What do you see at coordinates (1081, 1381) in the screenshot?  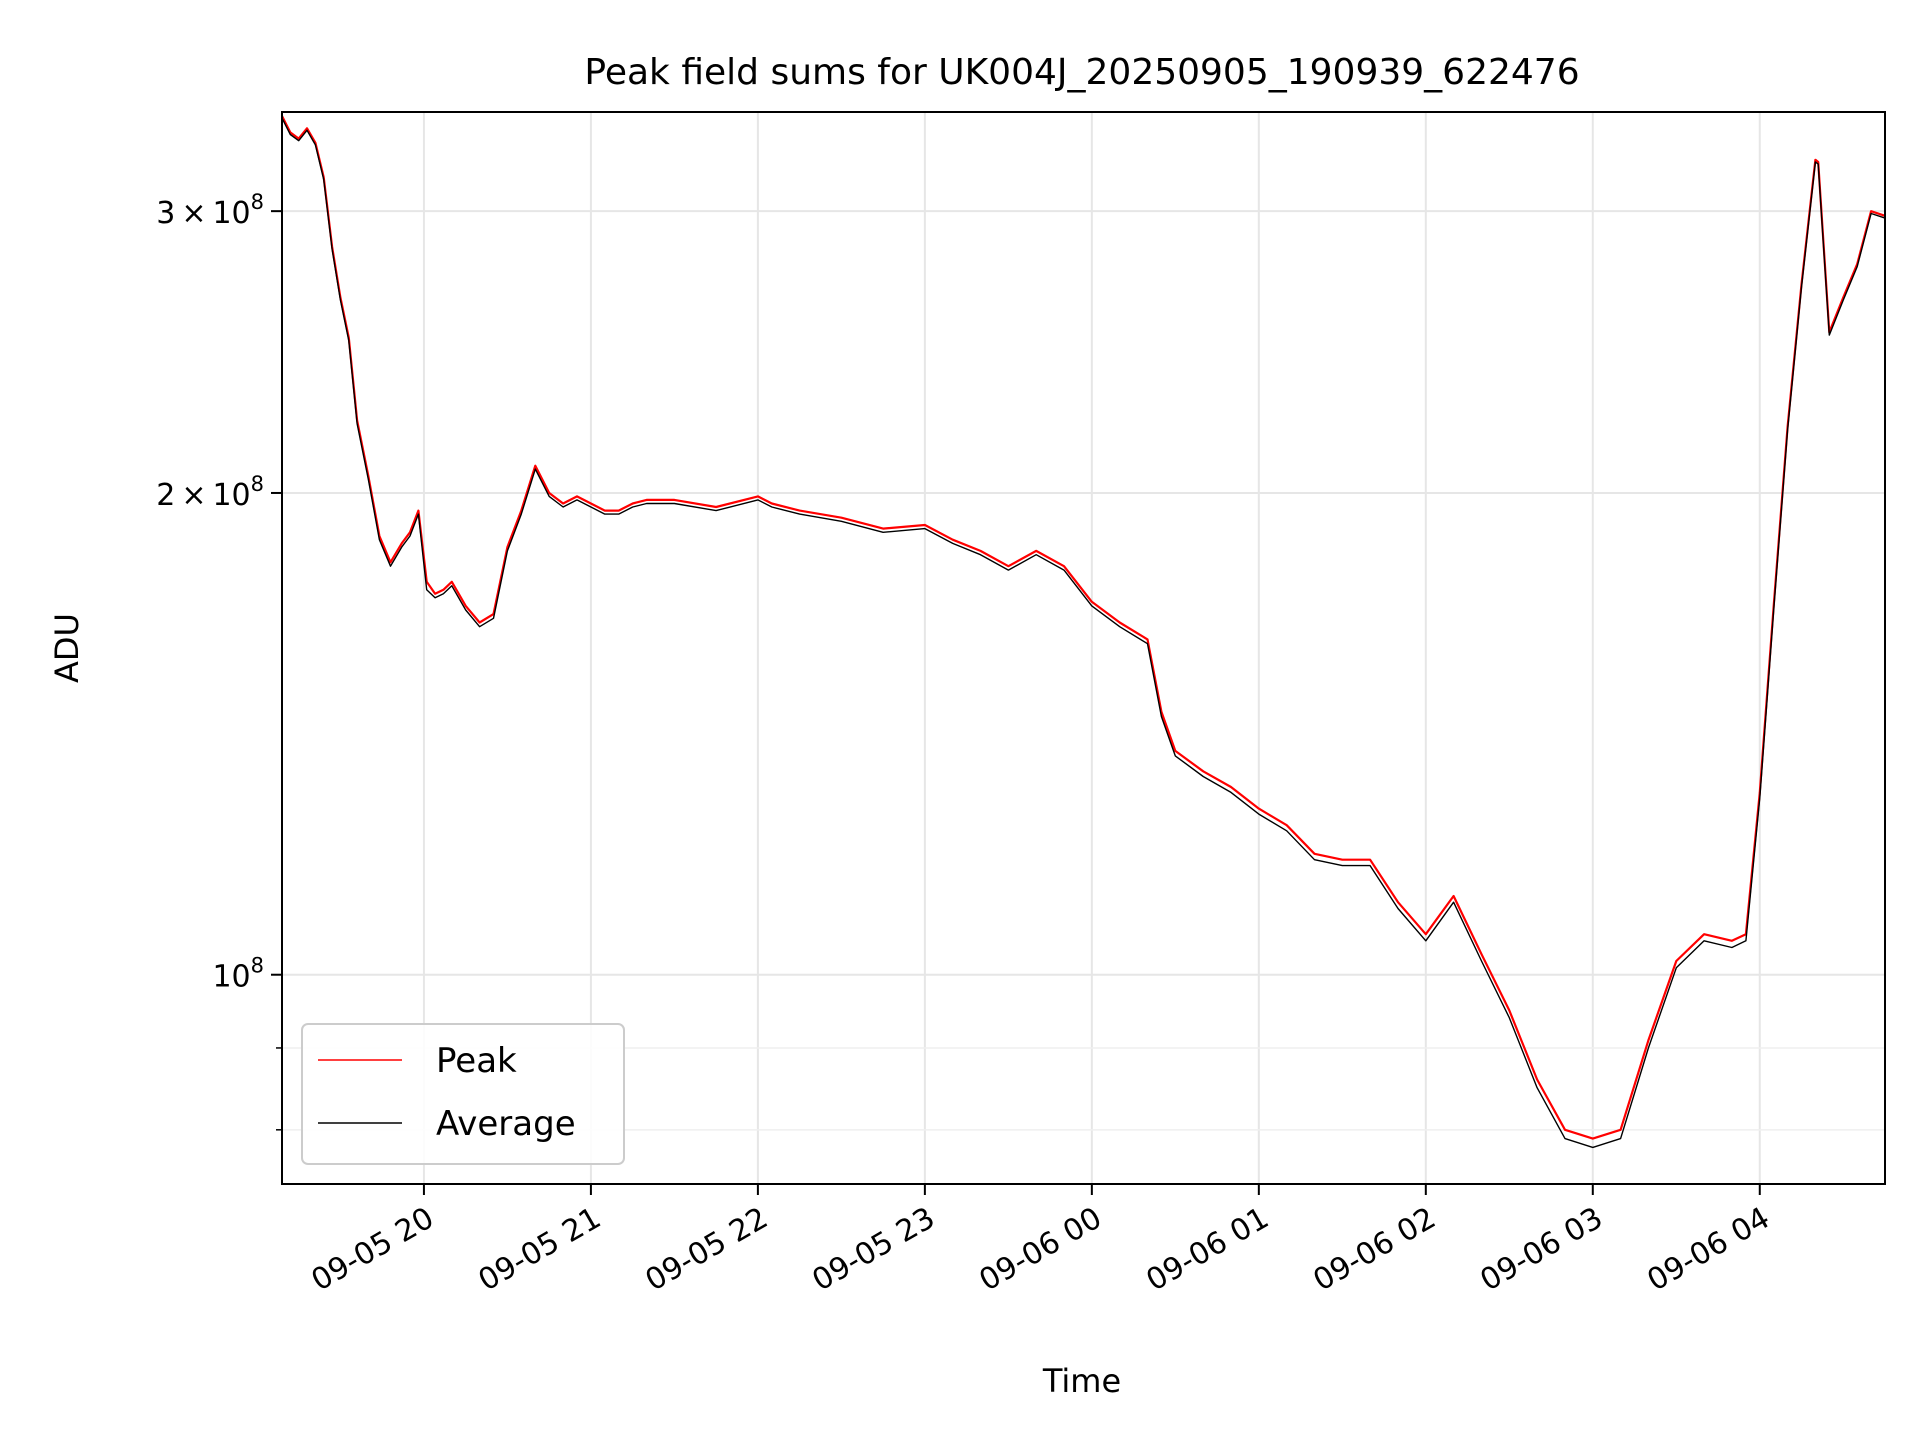 I see `x-axis-label: Time` at bounding box center [1081, 1381].